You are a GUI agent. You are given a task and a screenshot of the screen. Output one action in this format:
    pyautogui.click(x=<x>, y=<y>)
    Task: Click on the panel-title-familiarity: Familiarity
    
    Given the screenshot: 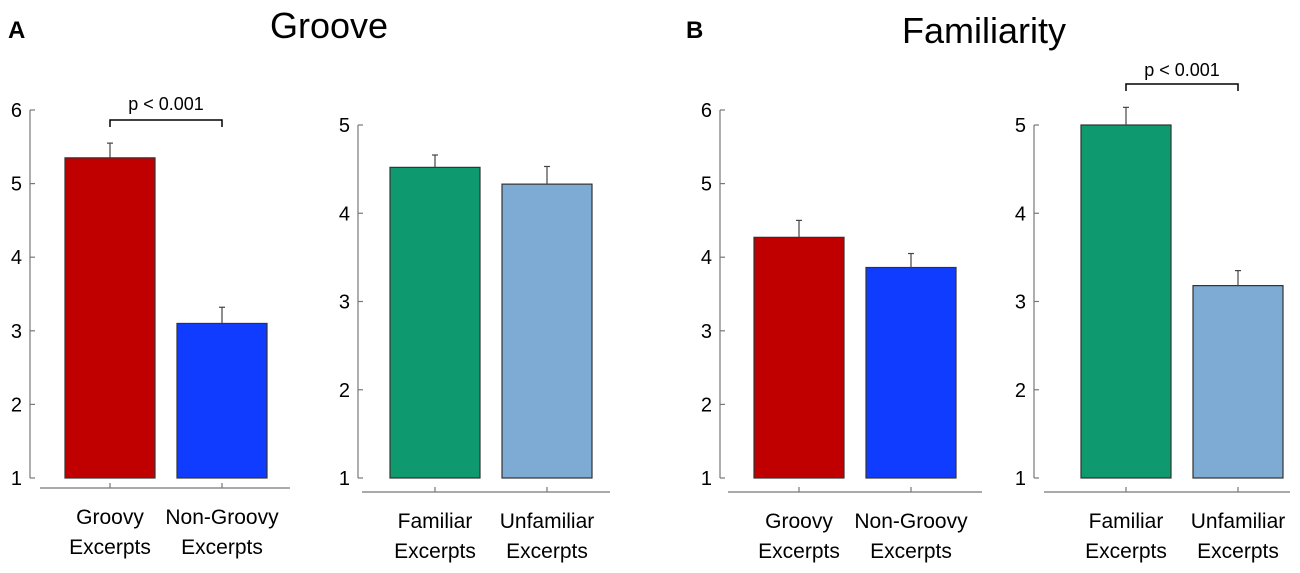 What is the action you would take?
    pyautogui.click(x=984, y=30)
    